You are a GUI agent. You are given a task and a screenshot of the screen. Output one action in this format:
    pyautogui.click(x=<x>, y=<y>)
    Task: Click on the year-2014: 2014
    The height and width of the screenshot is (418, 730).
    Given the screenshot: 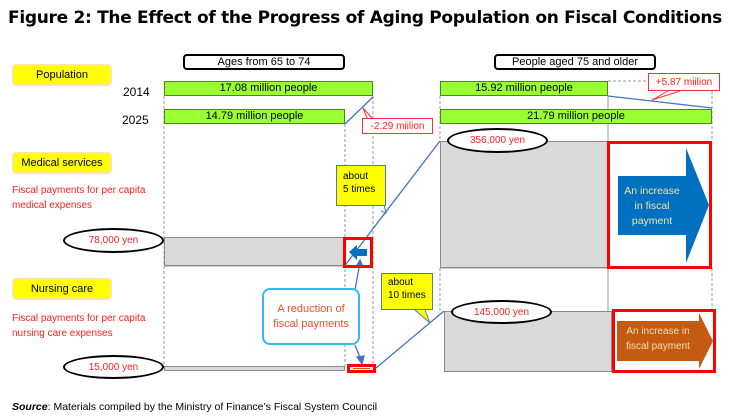 What is the action you would take?
    pyautogui.click(x=136, y=92)
    